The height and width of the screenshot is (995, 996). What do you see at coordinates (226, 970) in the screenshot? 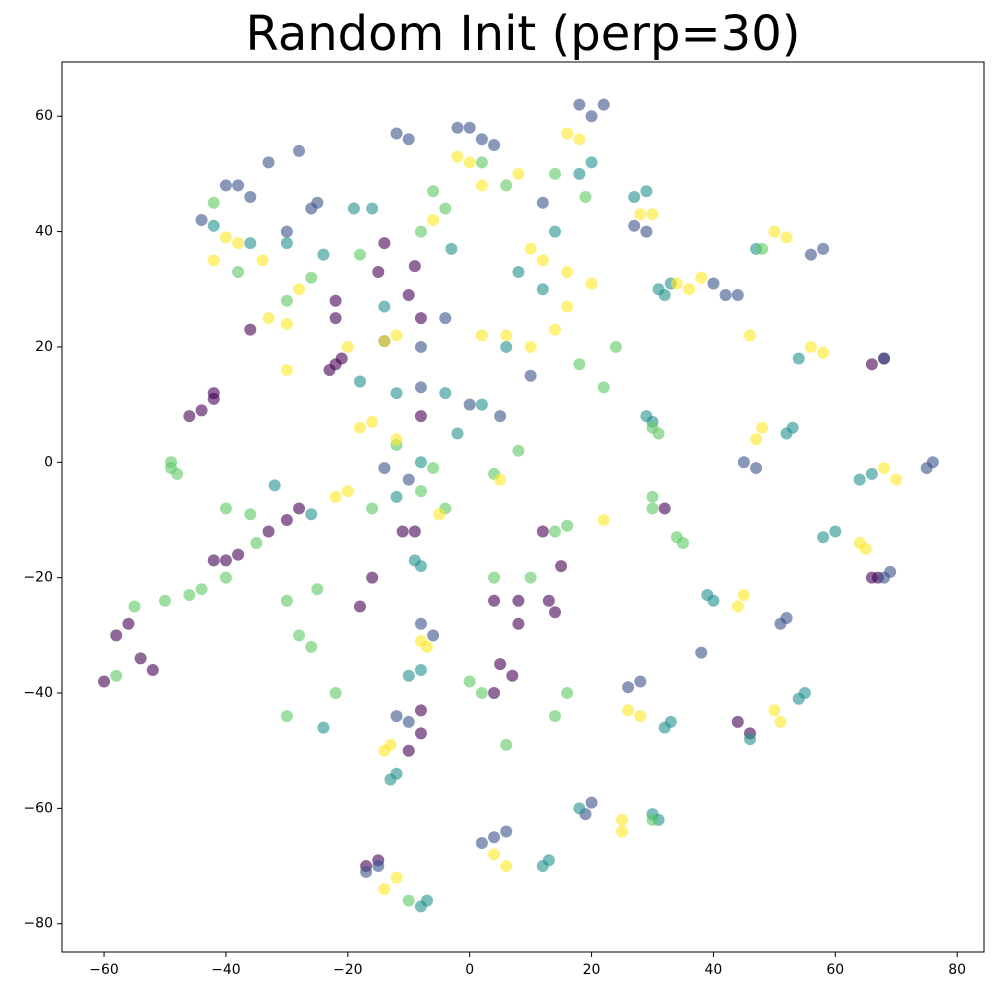
I see `x-tick-label: −40` at bounding box center [226, 970].